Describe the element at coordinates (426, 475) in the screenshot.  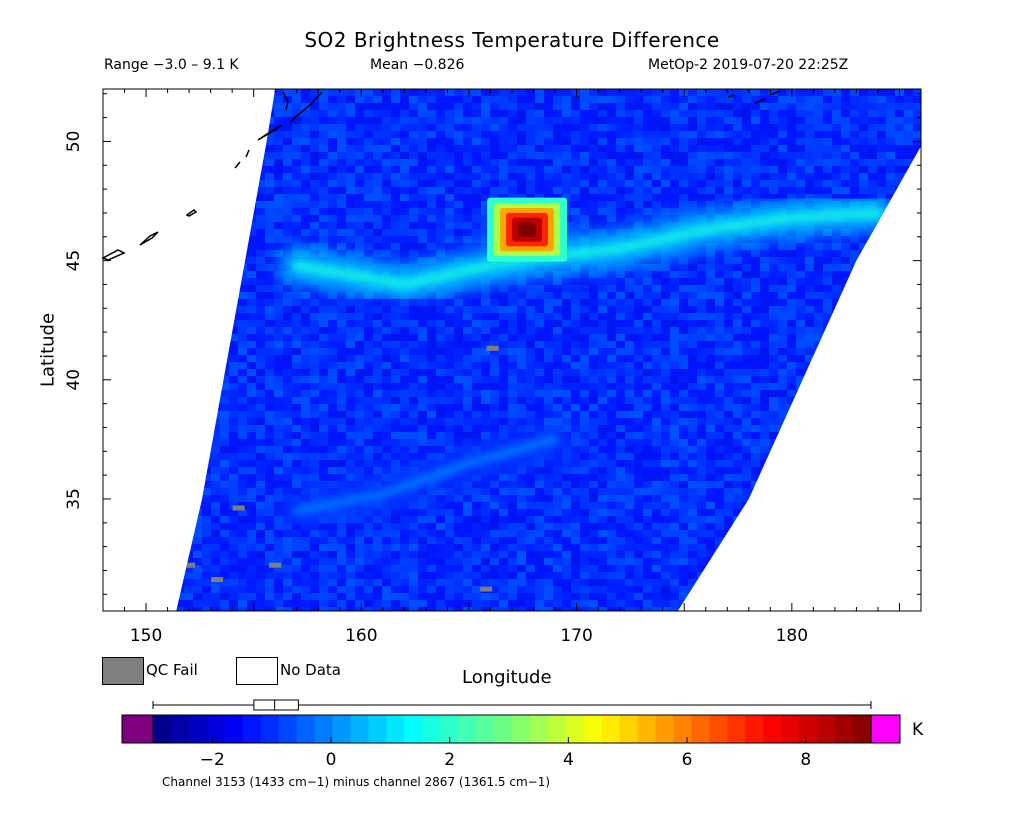
I see `lower_band-core` at that location.